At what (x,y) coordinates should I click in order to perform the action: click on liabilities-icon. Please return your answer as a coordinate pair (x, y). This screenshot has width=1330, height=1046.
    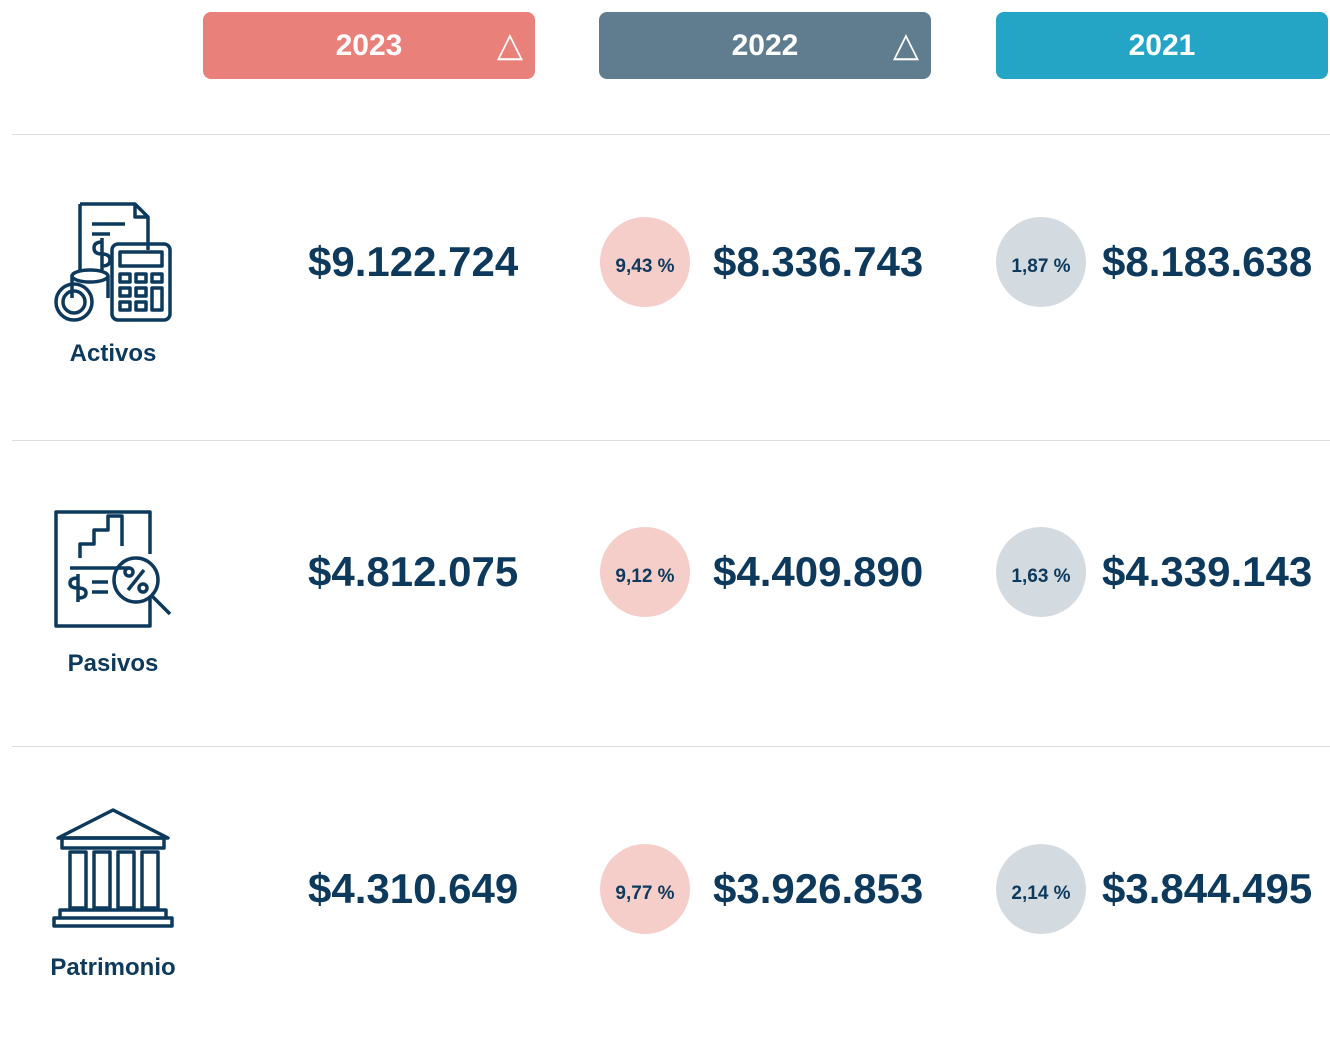
    Looking at the image, I should click on (113, 569).